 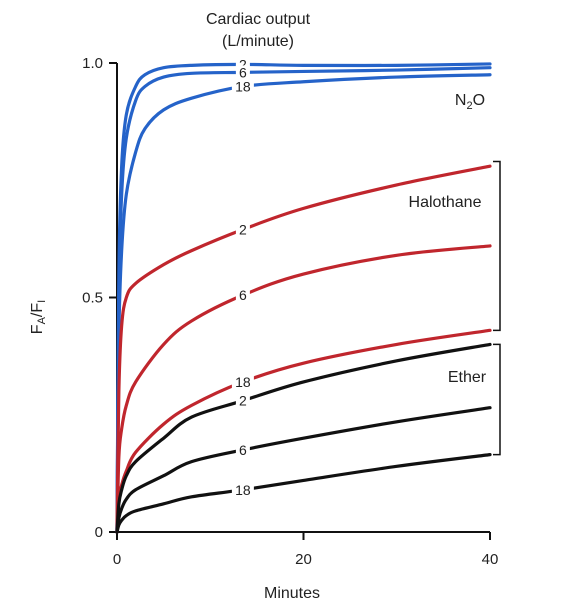 I want to click on y-tick-label: 0.5, so click(x=92, y=298).